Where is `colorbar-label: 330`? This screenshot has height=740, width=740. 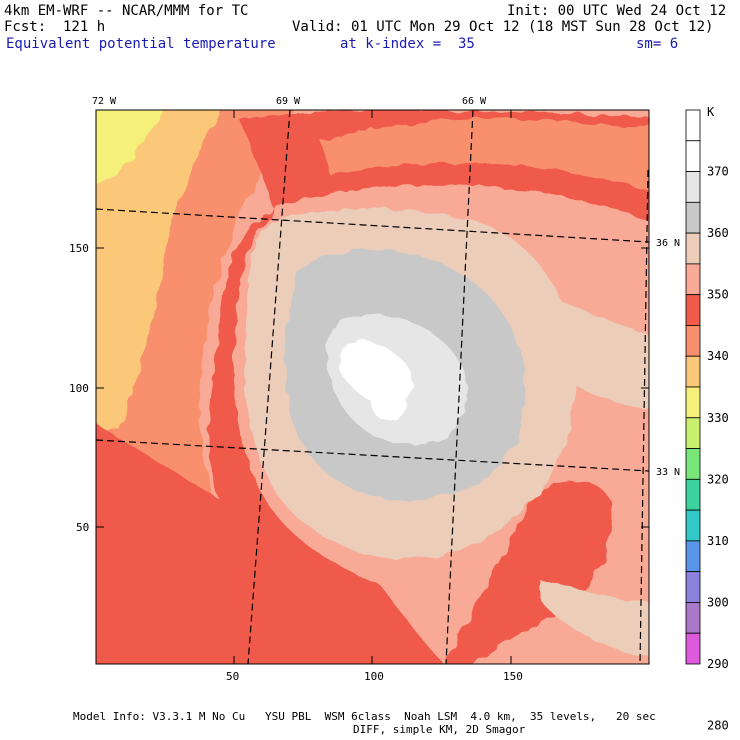
colorbar-label: 330 is located at coordinates (718, 418).